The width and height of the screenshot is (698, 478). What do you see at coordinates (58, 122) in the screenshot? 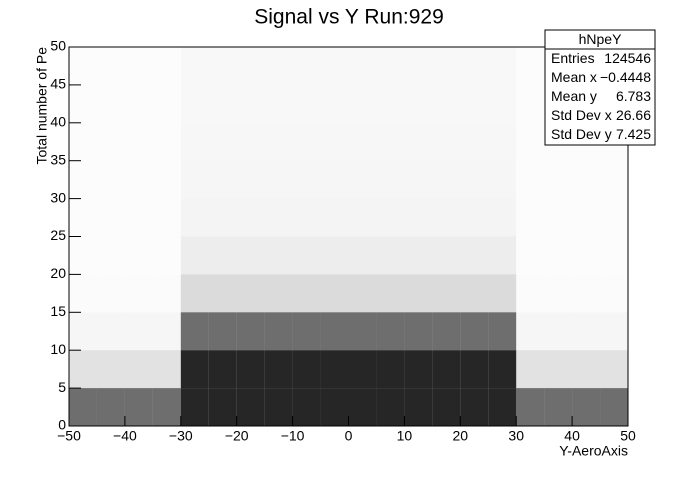
I see `y-tick-label: 40` at bounding box center [58, 122].